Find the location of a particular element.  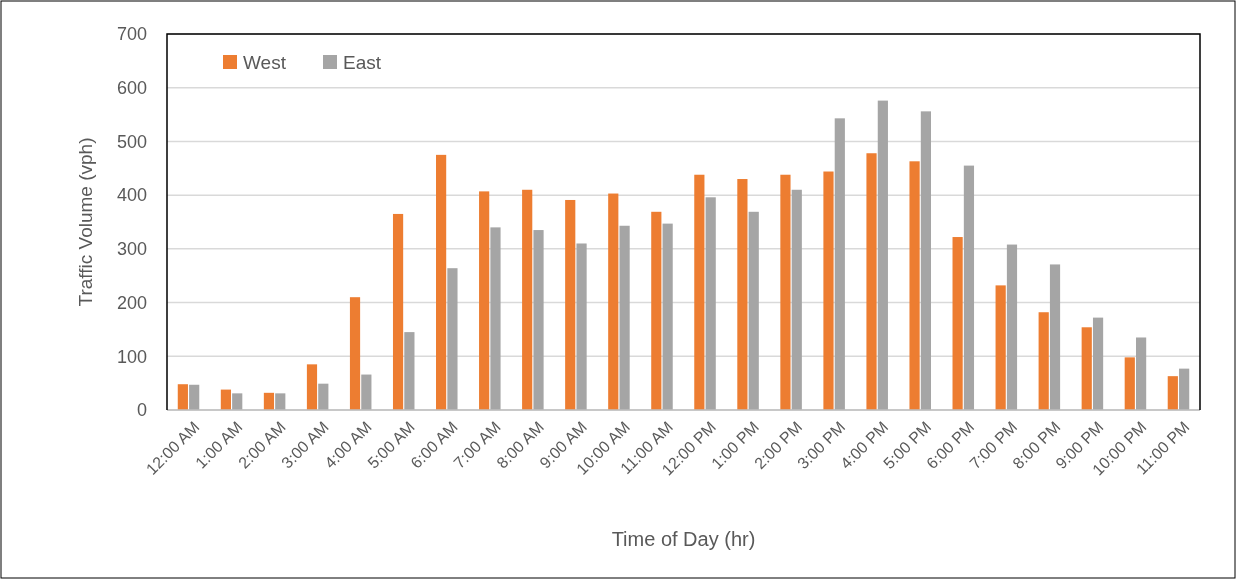

legend-label: West is located at coordinates (265, 62).